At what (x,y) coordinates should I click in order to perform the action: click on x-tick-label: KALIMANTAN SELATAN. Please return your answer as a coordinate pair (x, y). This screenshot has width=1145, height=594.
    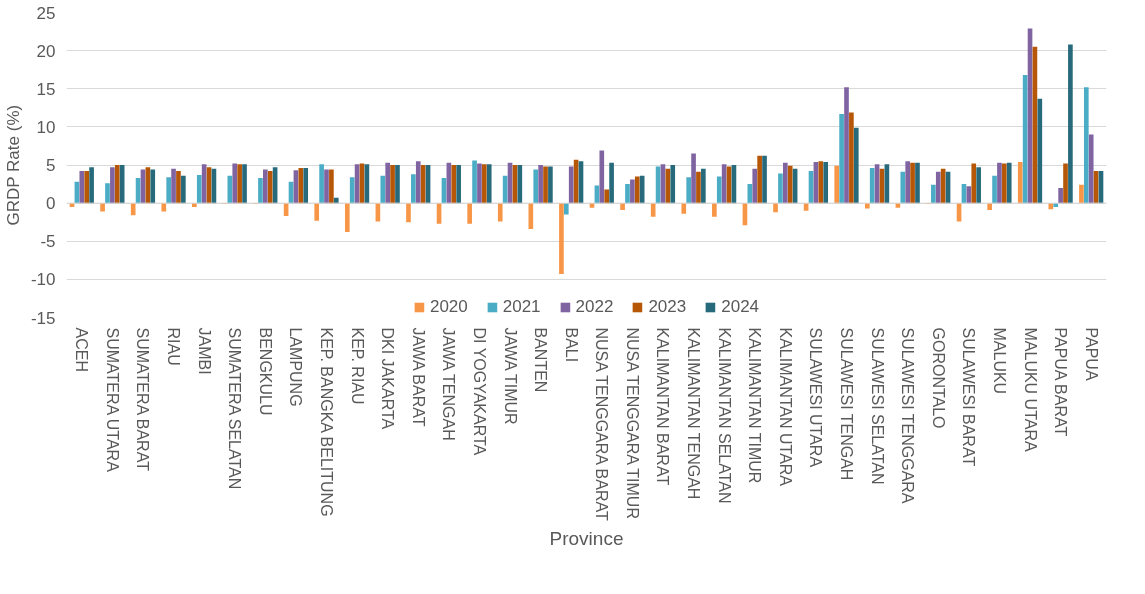
    Looking at the image, I should click on (724, 415).